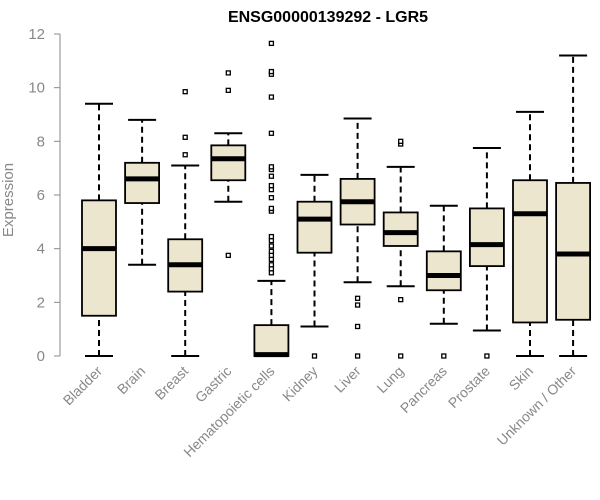  I want to click on y-tick-label-3: 6, so click(41, 195).